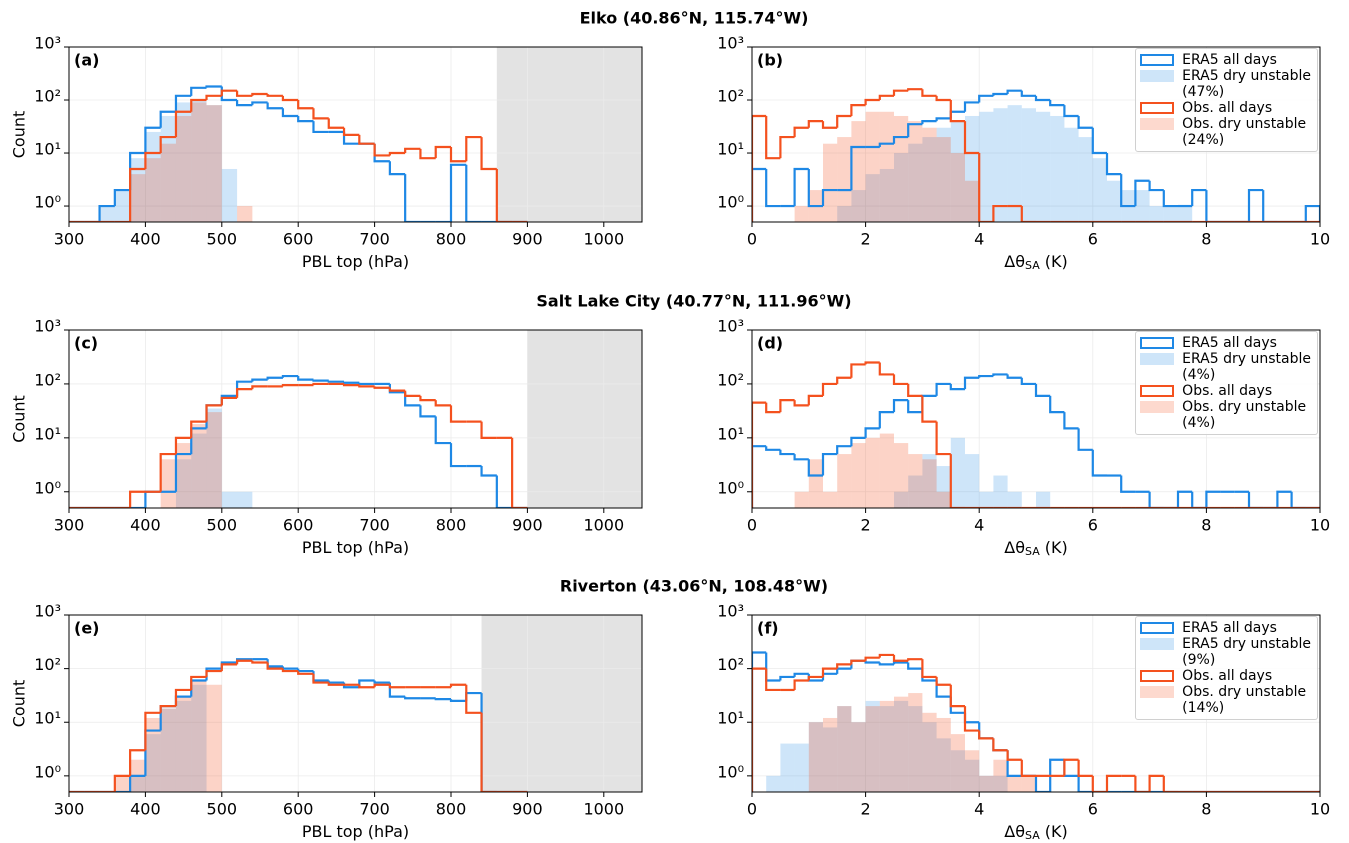 The image size is (1349, 843). I want to click on shaded-region, so click(561, 703).